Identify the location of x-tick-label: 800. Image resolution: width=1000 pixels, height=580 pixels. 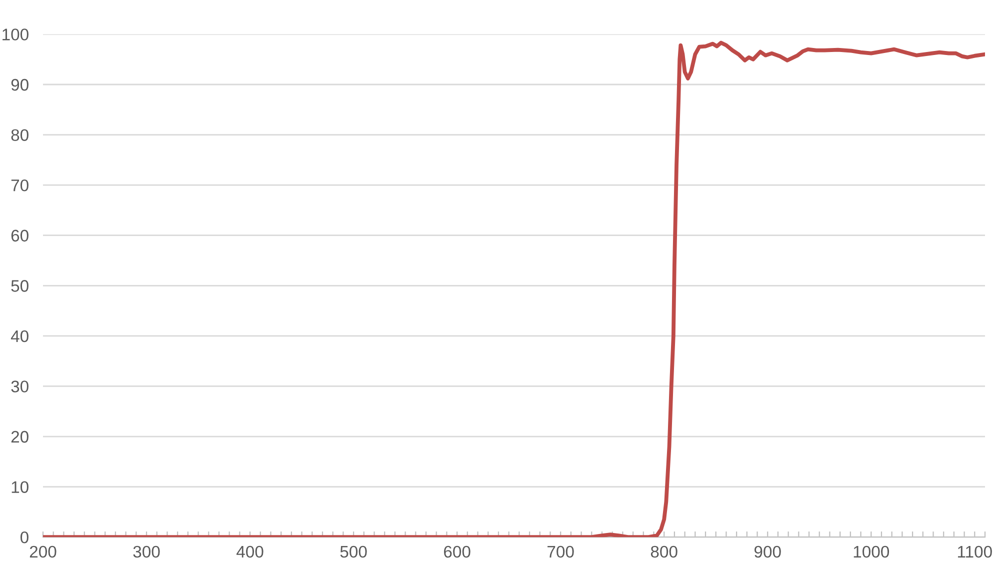
(664, 552).